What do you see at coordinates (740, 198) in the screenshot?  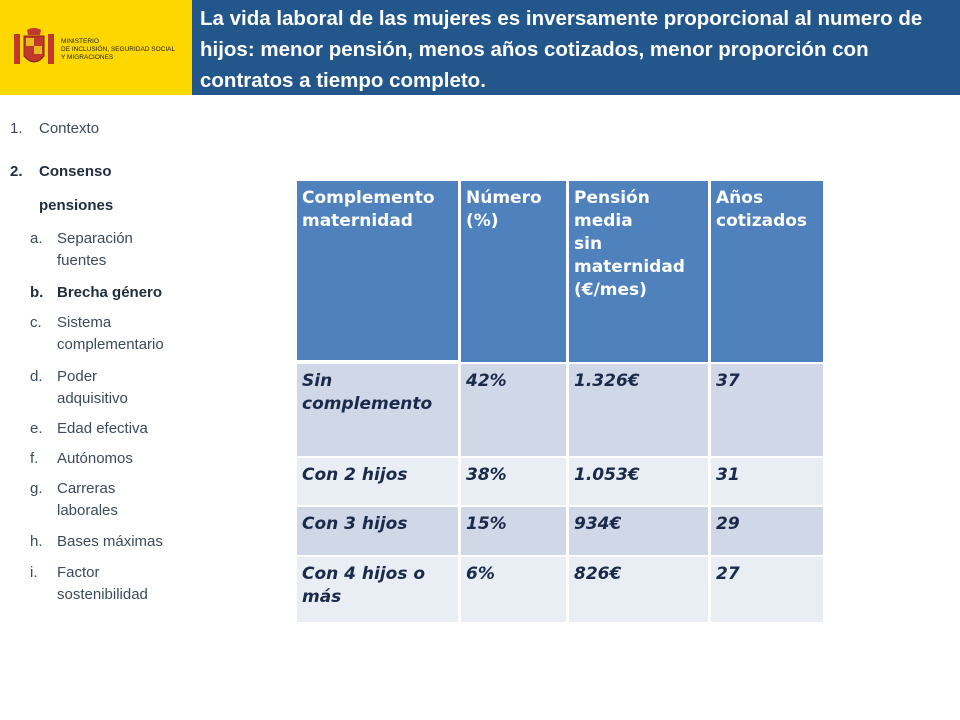 I see `header-line: Años` at bounding box center [740, 198].